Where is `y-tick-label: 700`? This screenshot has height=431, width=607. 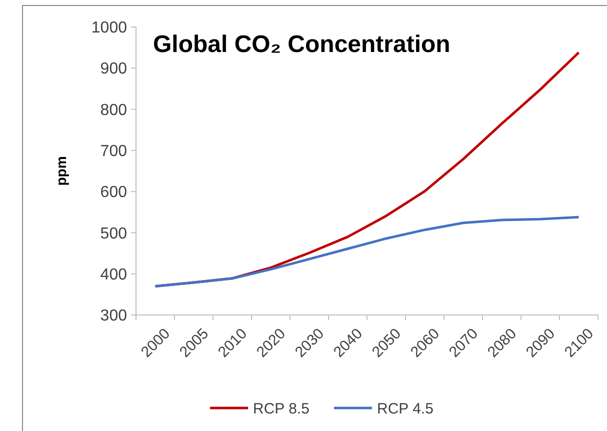
y-tick-label: 700 is located at coordinates (114, 151).